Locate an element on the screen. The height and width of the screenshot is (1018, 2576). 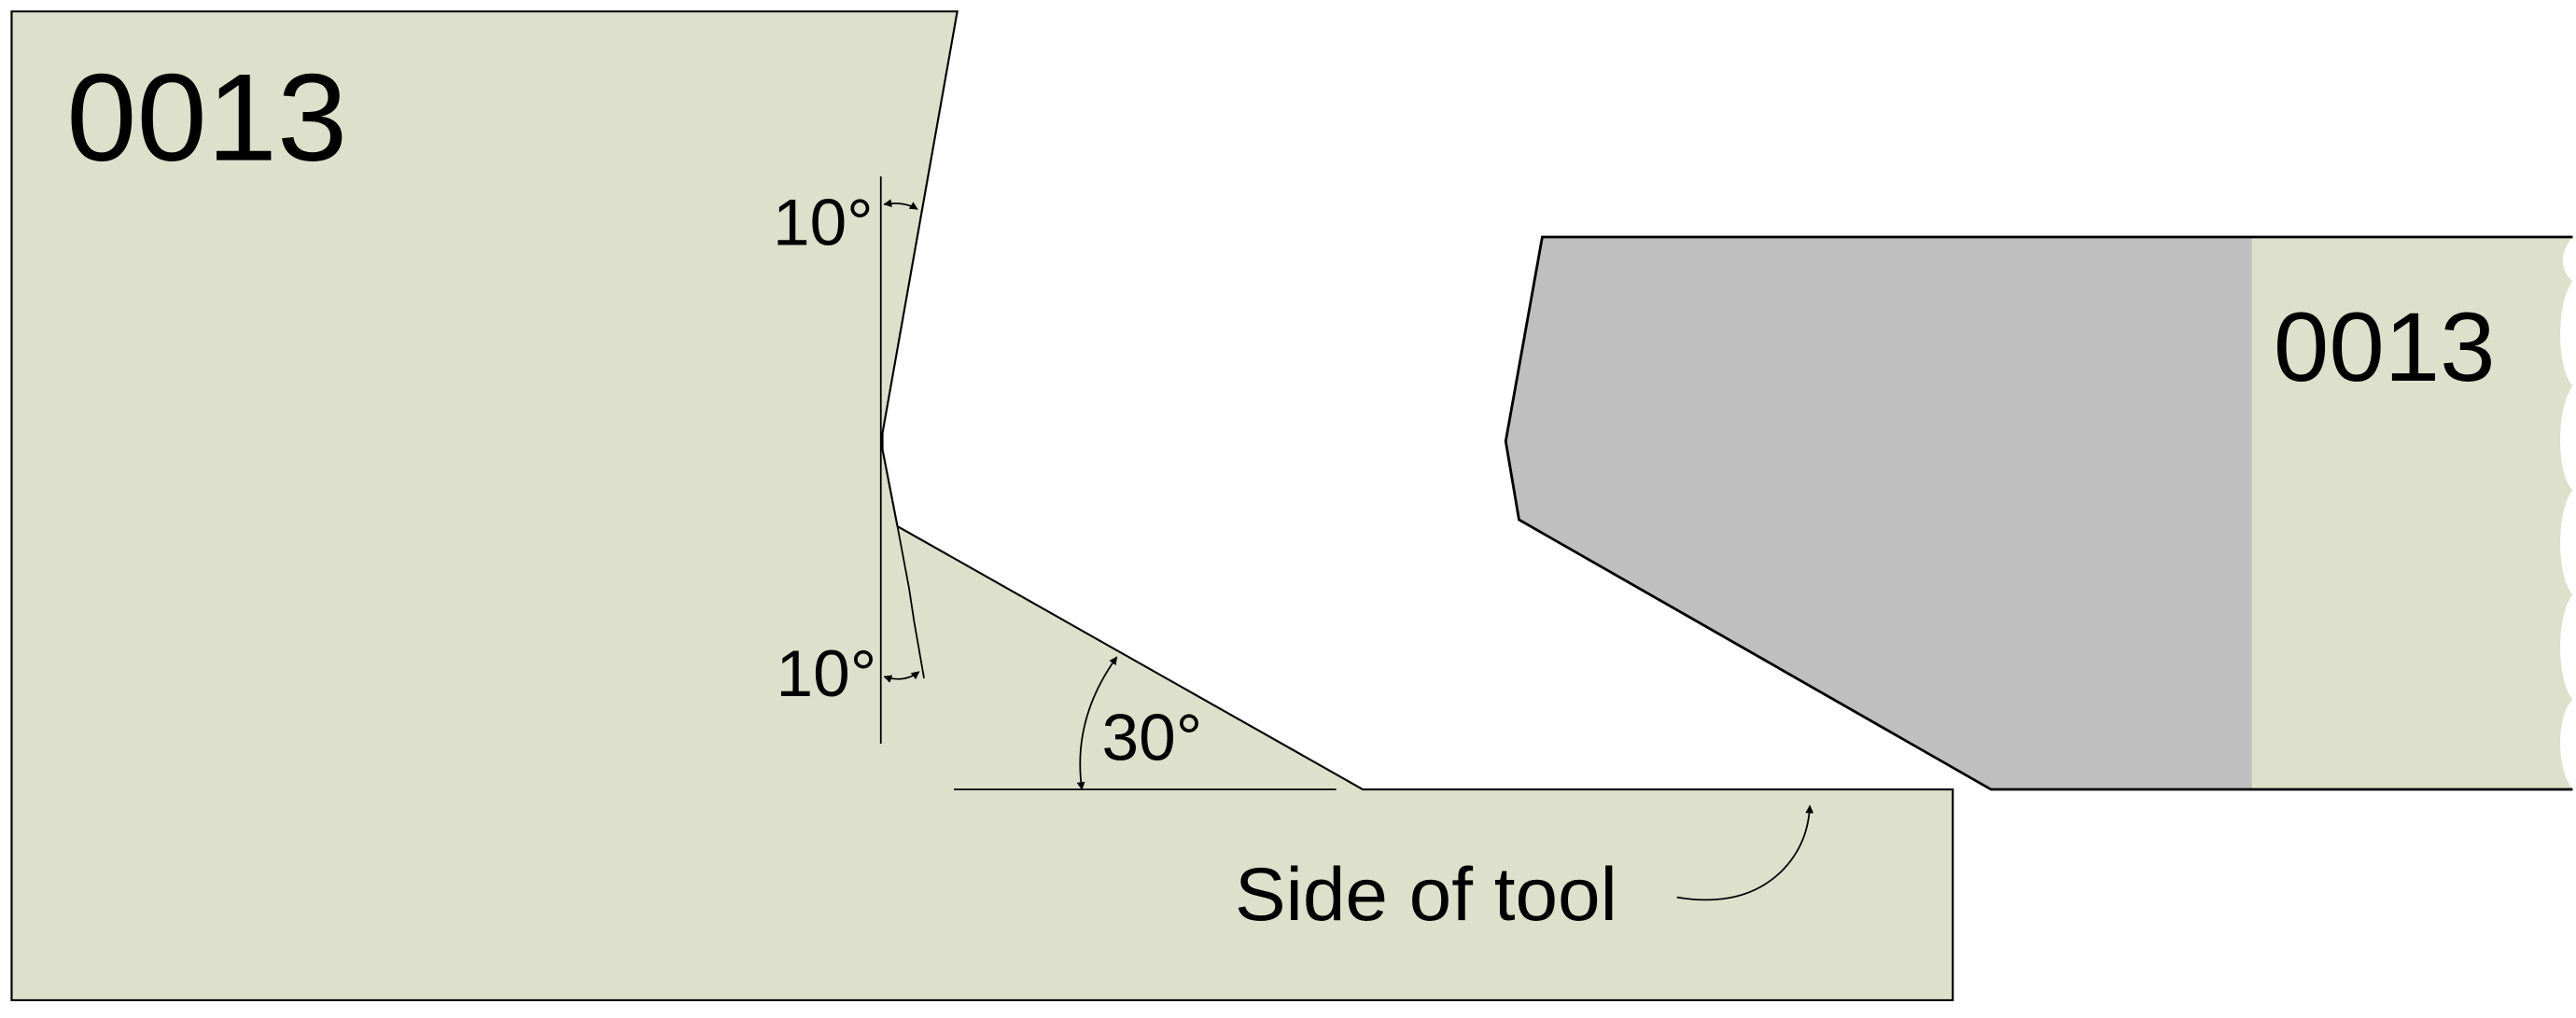
upper-angle-arc is located at coordinates (900, 204).